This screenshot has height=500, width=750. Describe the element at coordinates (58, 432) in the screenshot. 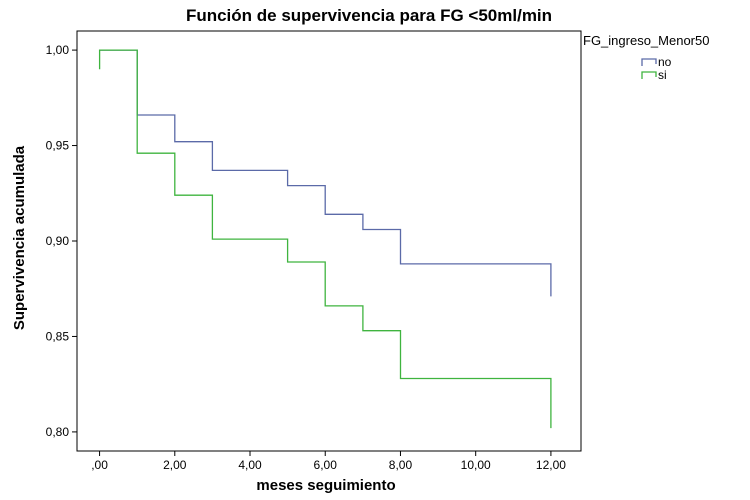

I see `y-tick-label: 0,80` at that location.